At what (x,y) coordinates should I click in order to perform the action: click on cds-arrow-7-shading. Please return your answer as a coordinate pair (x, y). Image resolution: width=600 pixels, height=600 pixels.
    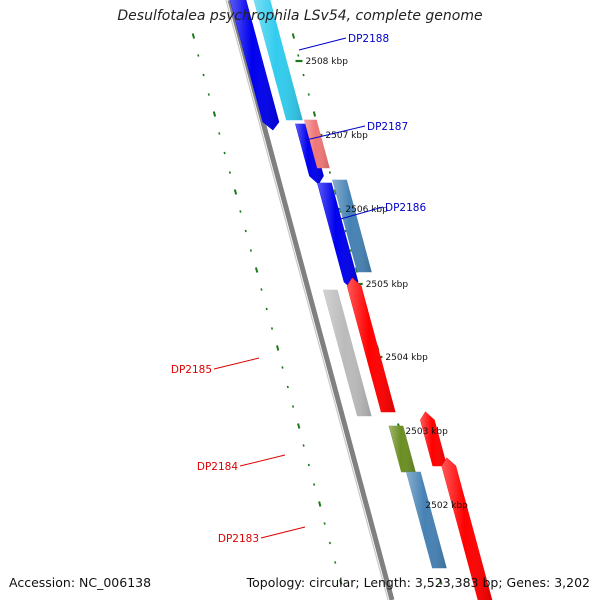
    Looking at the image, I should click on (433, 439).